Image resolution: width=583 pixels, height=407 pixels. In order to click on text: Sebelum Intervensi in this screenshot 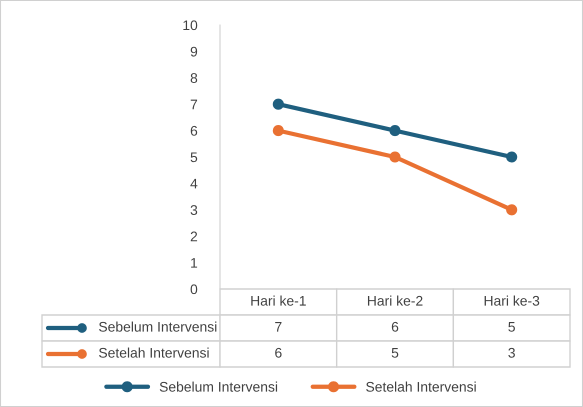, I will do `click(219, 387)`.